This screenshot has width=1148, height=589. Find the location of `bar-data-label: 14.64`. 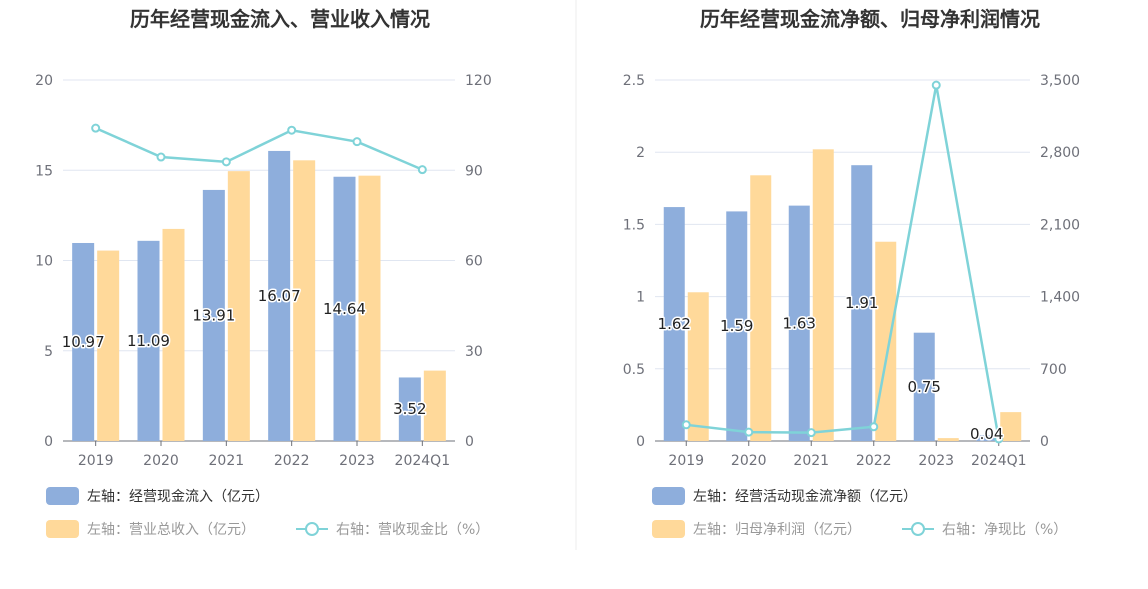

bar-data-label: 14.64 is located at coordinates (344, 309).